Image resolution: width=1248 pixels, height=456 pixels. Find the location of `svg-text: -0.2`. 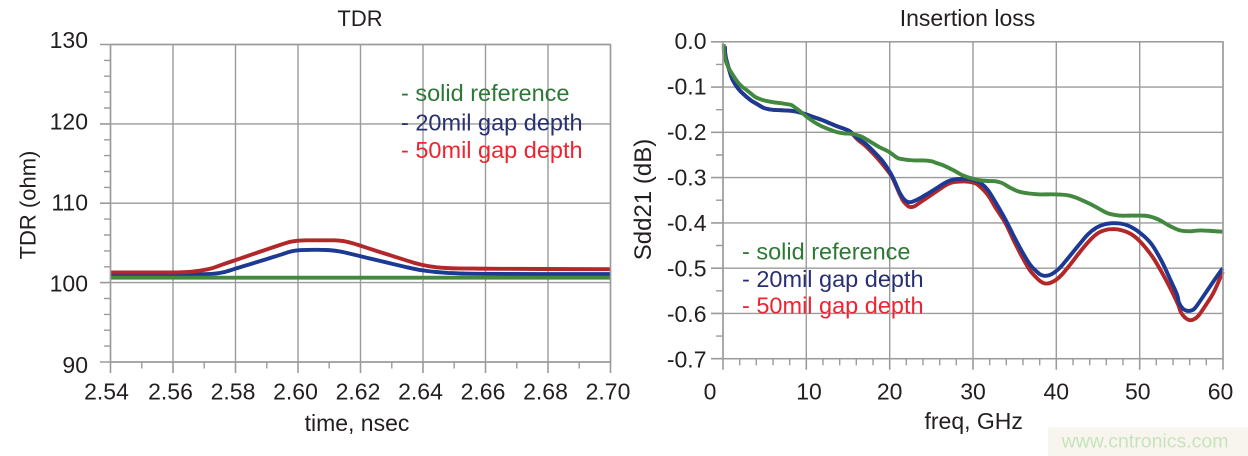

svg-text: -0.2 is located at coordinates (687, 132).